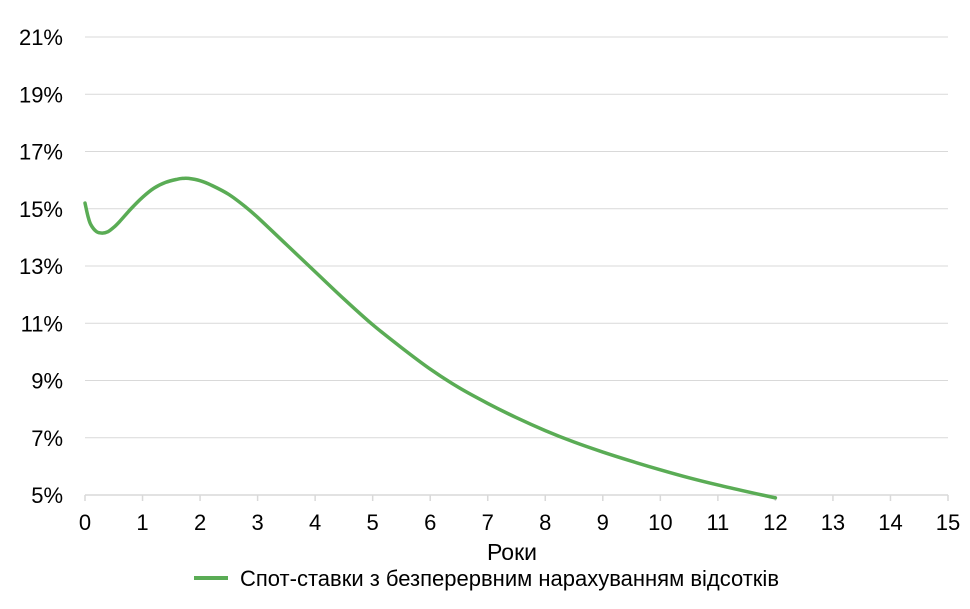 The height and width of the screenshot is (609, 970). I want to click on y-tick-label: 13%, so click(41, 266).